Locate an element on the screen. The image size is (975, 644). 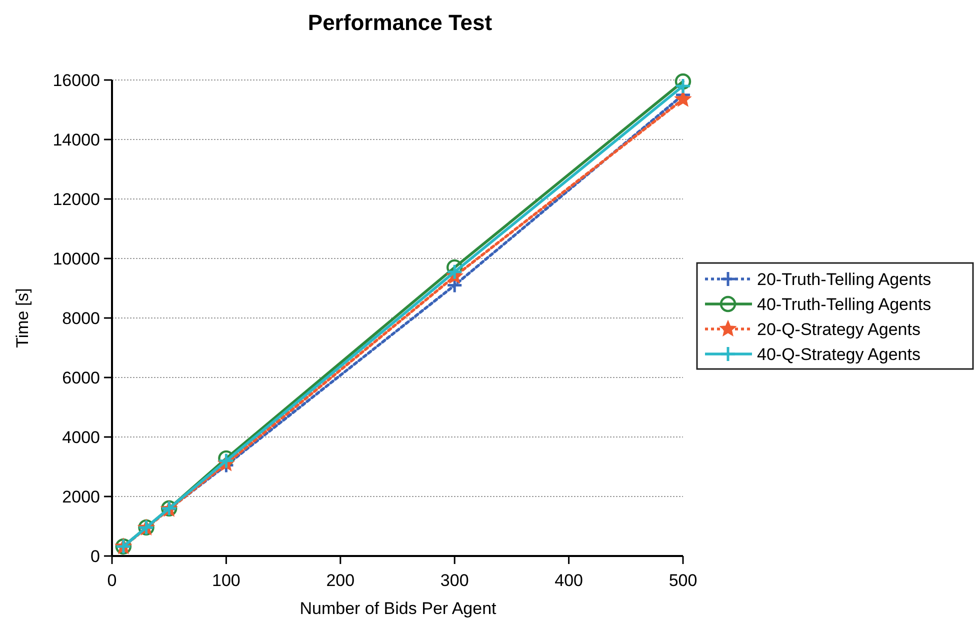
y-tick-label: 8000 is located at coordinates (81, 318).